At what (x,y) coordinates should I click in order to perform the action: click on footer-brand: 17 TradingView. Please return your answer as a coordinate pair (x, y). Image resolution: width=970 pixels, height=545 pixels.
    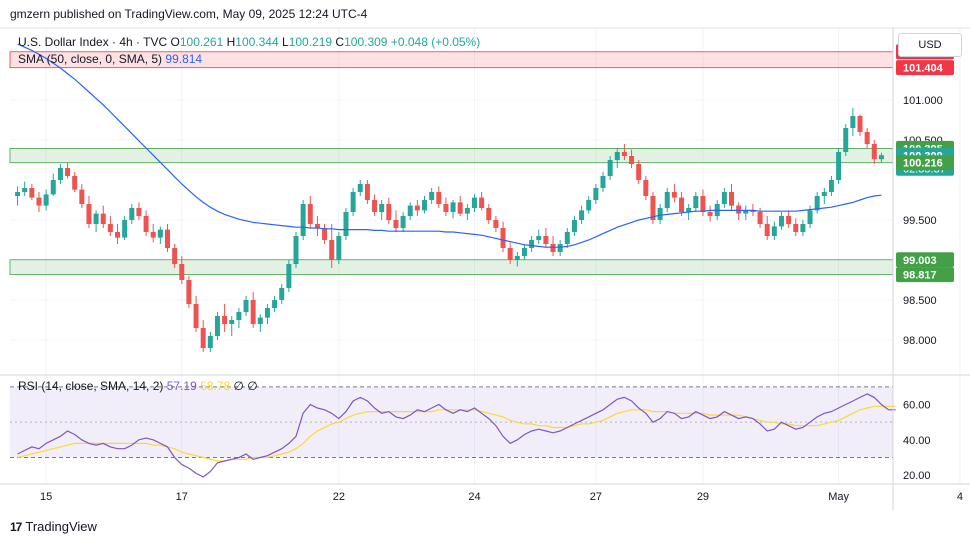
    Looking at the image, I should click on (53, 526).